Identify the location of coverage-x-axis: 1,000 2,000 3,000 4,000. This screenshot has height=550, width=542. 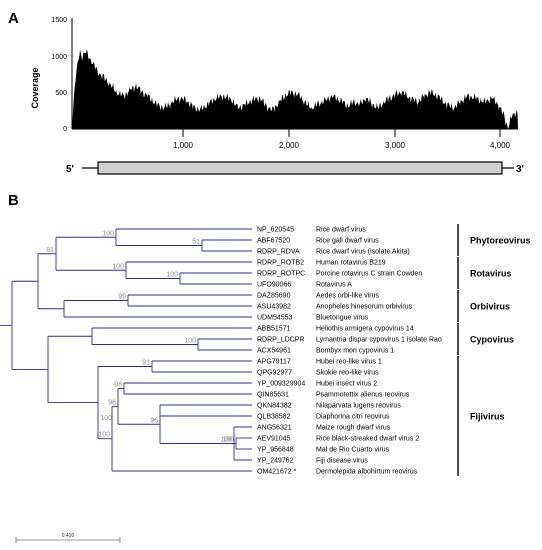
(295, 139).